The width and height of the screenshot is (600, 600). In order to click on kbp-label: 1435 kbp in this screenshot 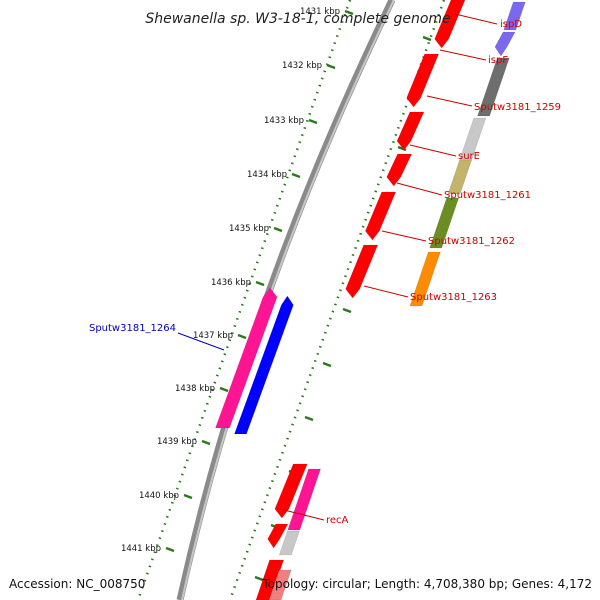, I will do `click(249, 229)`.